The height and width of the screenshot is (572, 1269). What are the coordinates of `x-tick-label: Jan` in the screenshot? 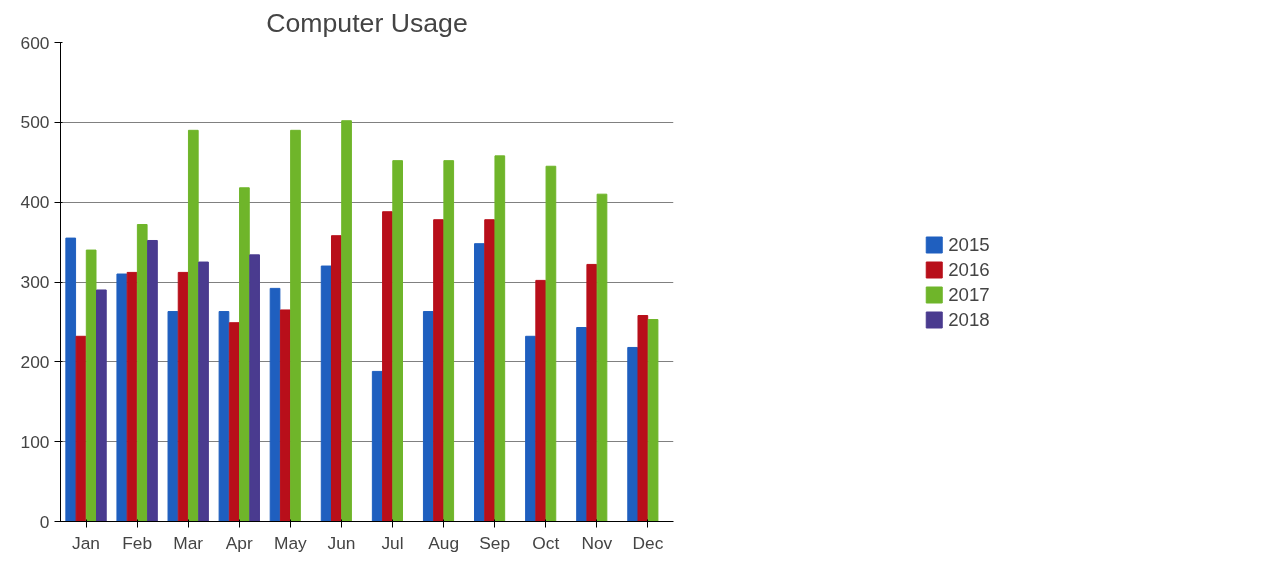 It's located at (86, 542).